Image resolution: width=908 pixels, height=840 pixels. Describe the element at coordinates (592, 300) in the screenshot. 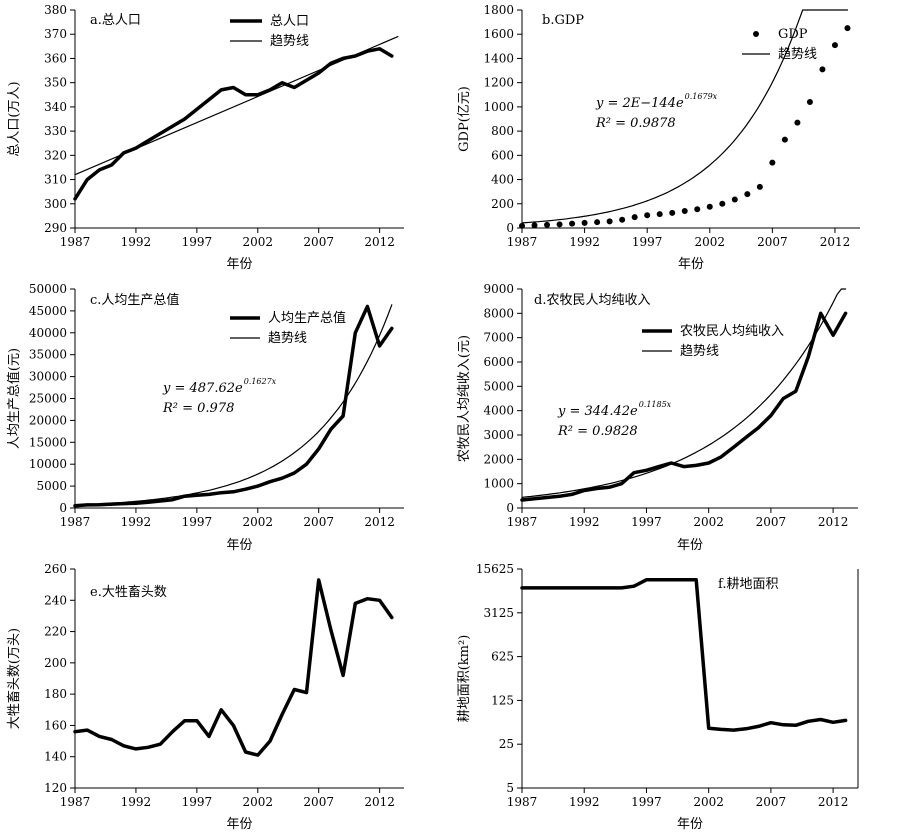

I see `panel-title: d.农牧民人均纯收入` at that location.